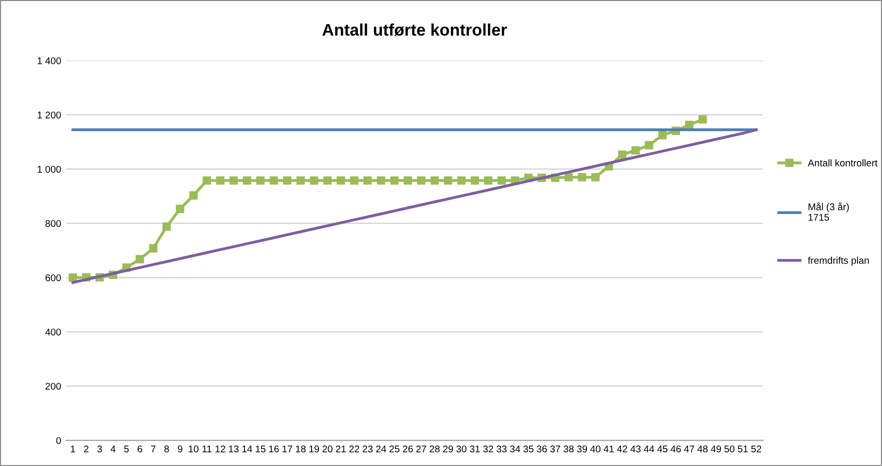 This screenshot has width=882, height=466. What do you see at coordinates (828, 211) in the screenshot?
I see `legend-label: Mål (3 år) 1715` at bounding box center [828, 211].